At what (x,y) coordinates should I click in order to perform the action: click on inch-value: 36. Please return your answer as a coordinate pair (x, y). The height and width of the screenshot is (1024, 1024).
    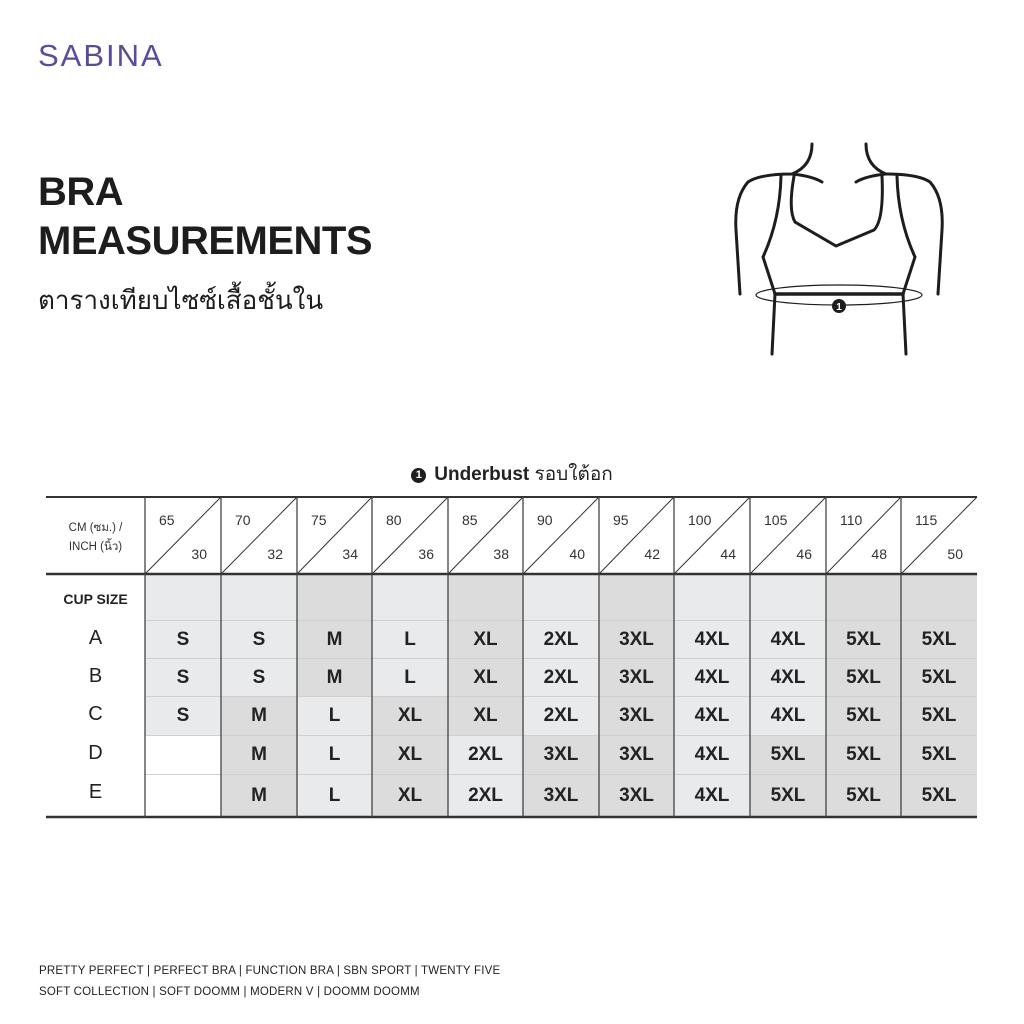
    Looking at the image, I should click on (426, 554).